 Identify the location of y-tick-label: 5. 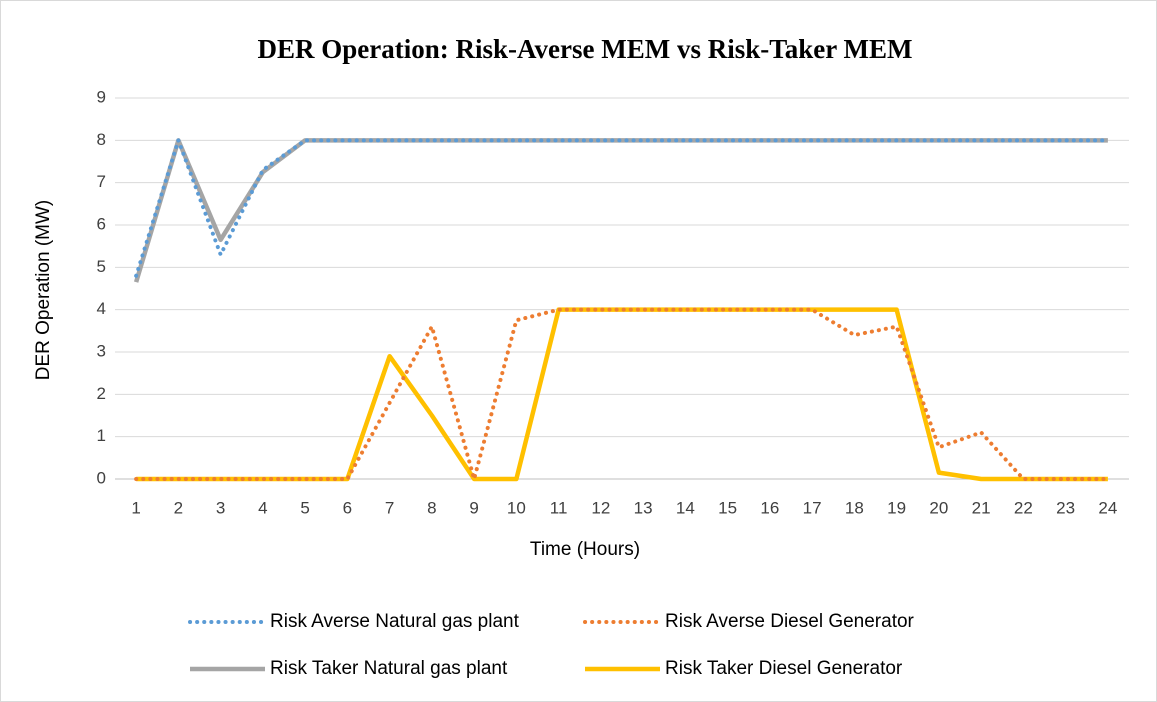
(101, 266).